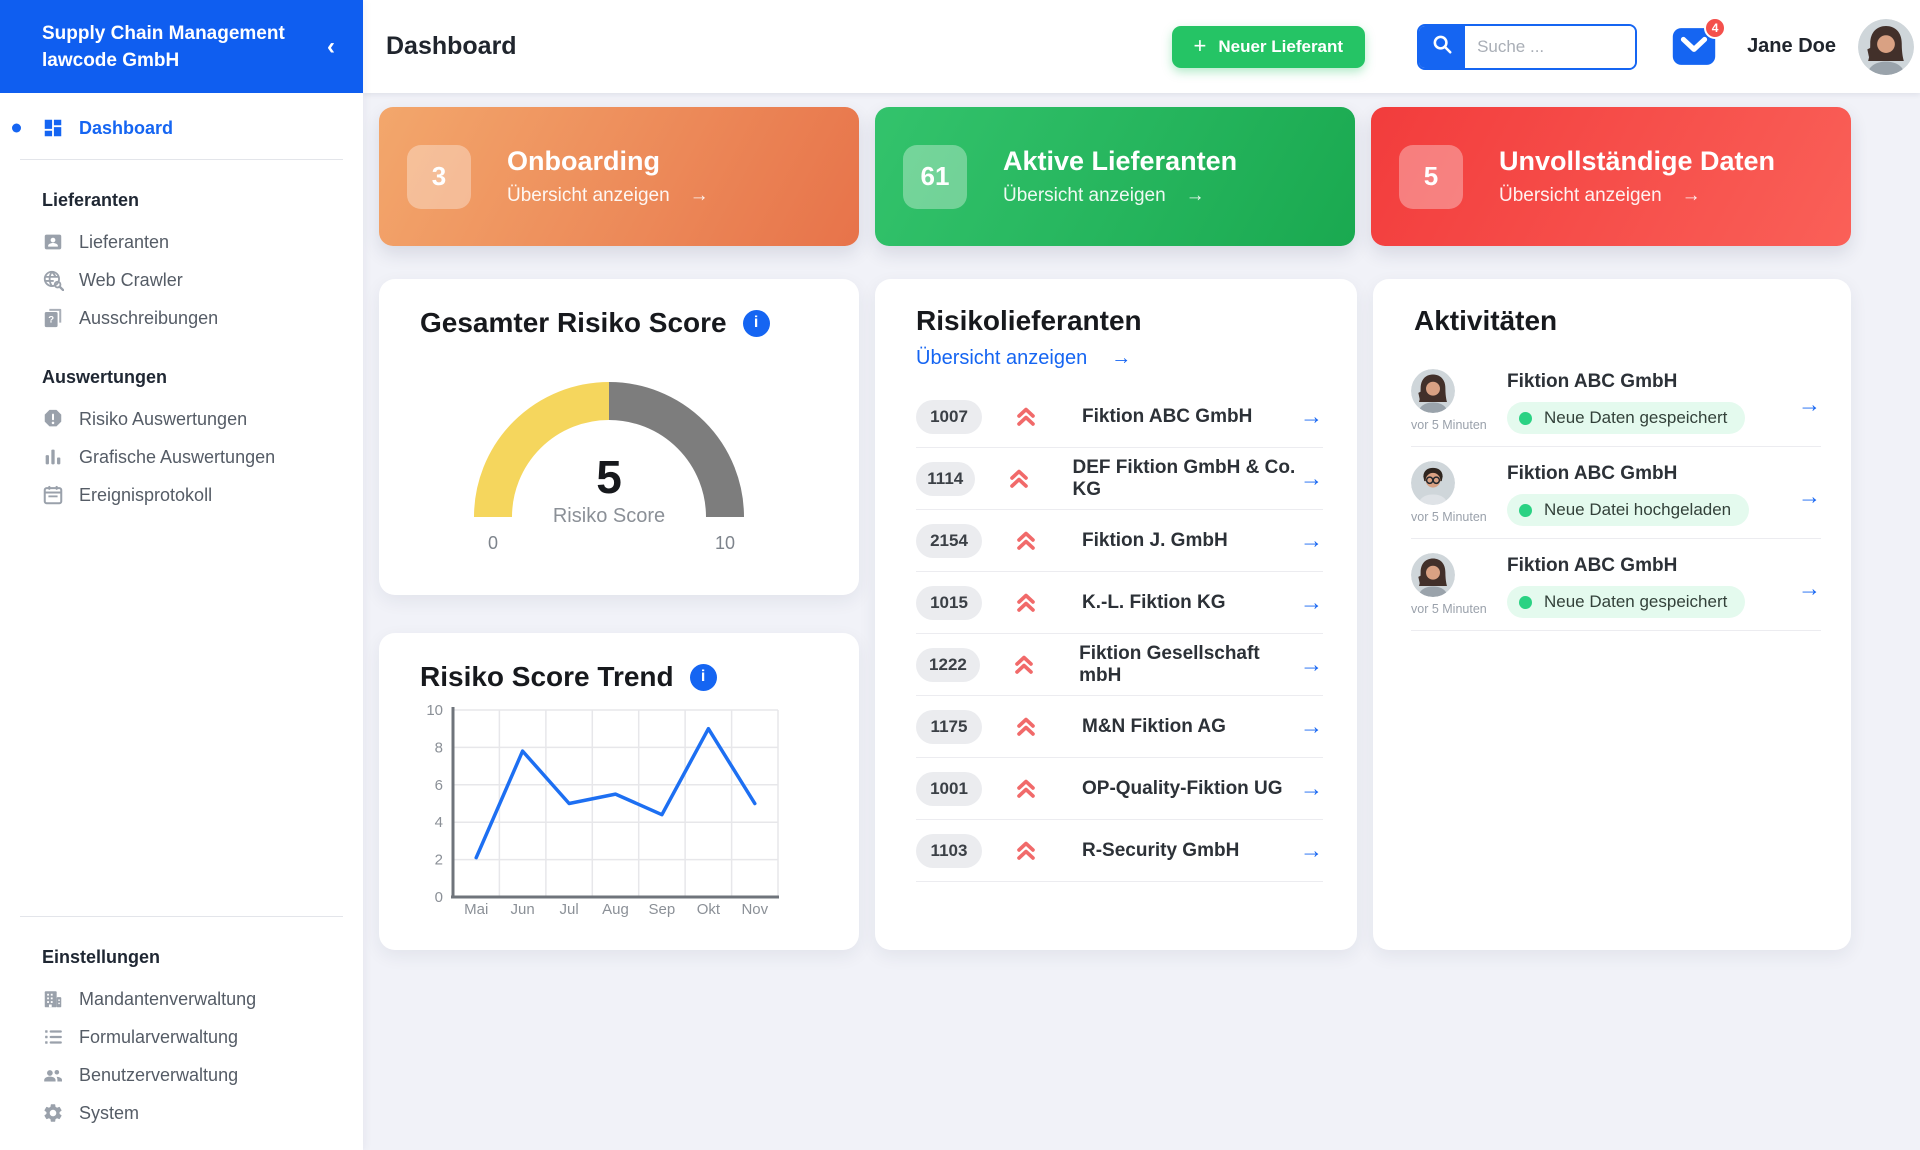 This screenshot has width=1920, height=1150. Describe the element at coordinates (1268, 46) in the screenshot. I see `new-supplier-button: Neuer Lieferant` at that location.